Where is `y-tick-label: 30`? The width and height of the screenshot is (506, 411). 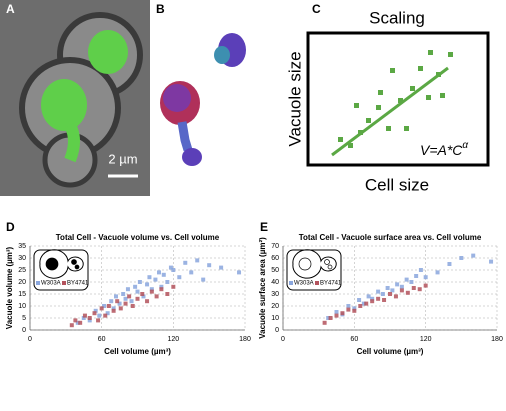
y-tick-label: 30 is located at coordinates (22, 258).